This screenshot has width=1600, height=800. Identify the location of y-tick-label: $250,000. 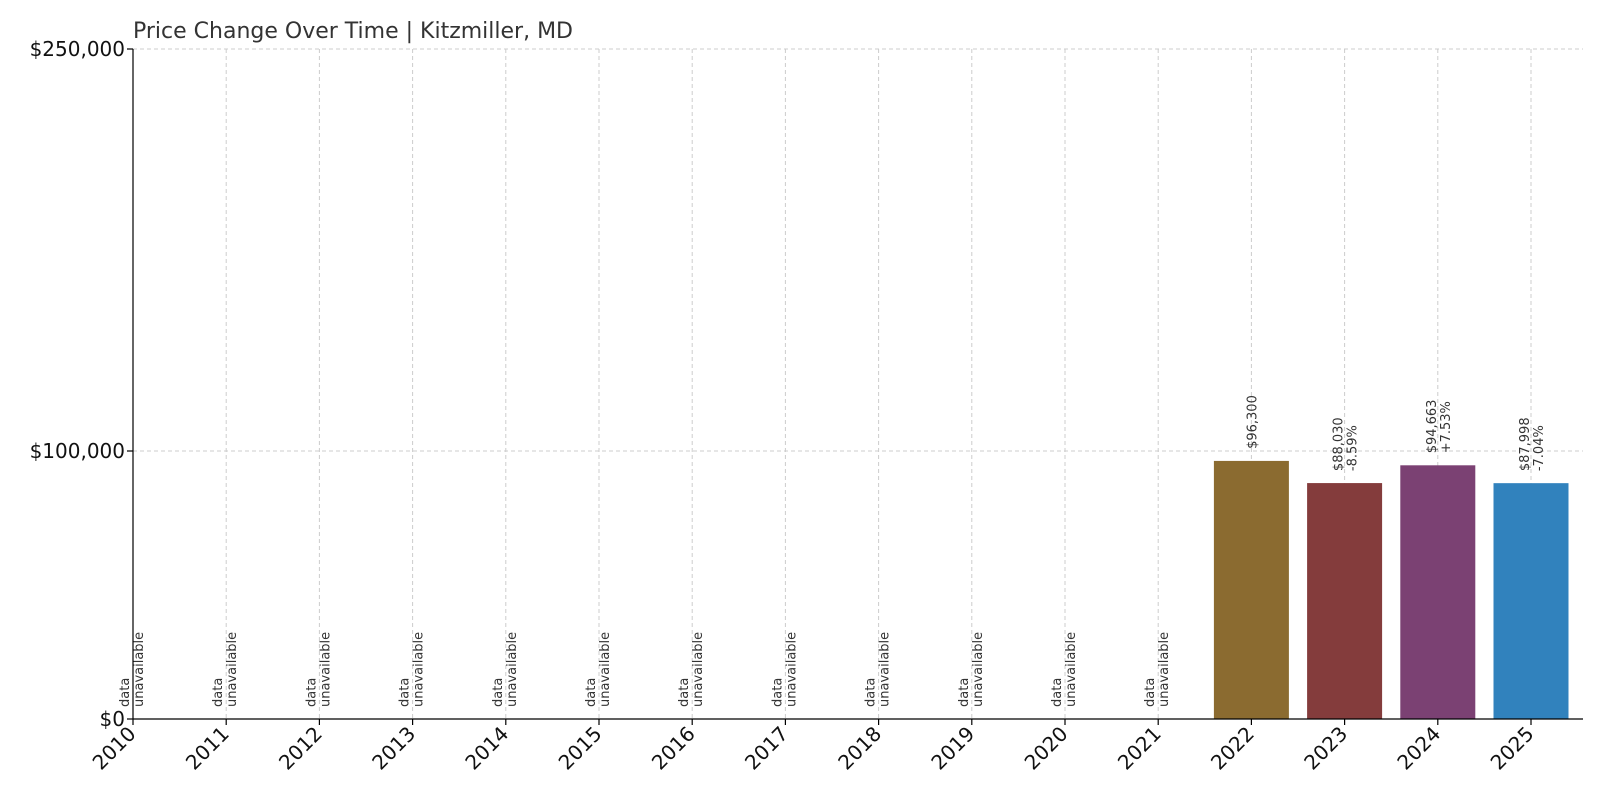
(77, 49).